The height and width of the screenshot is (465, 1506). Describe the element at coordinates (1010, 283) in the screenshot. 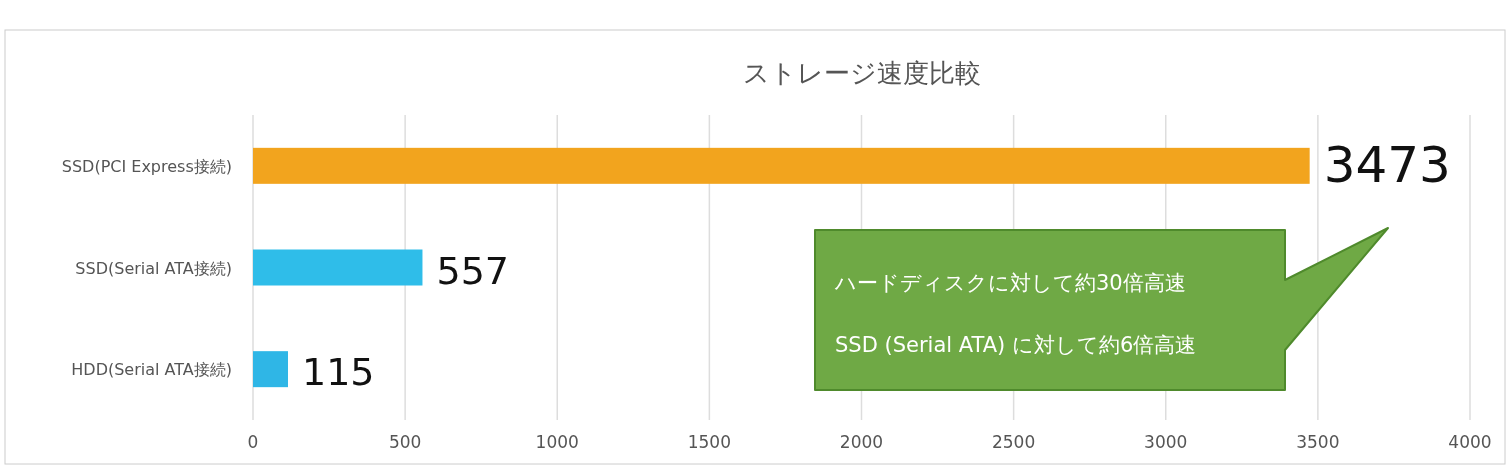

I see `annotation: ハードディスクに対して約30倍高速` at that location.